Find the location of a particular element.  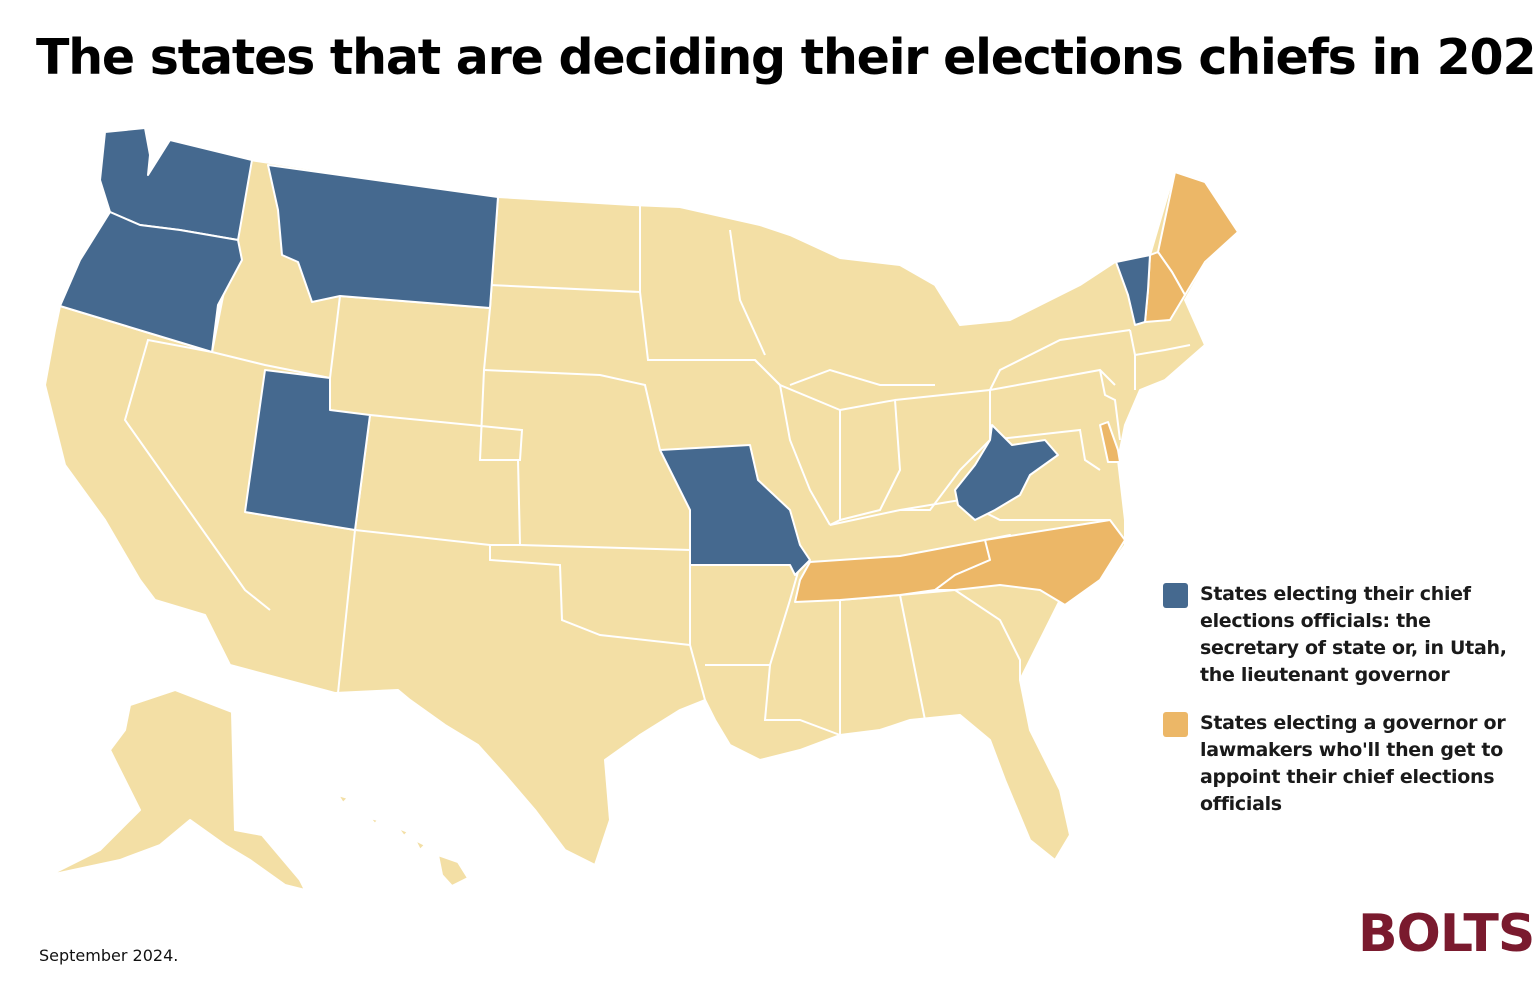

montana is located at coordinates (383, 236).